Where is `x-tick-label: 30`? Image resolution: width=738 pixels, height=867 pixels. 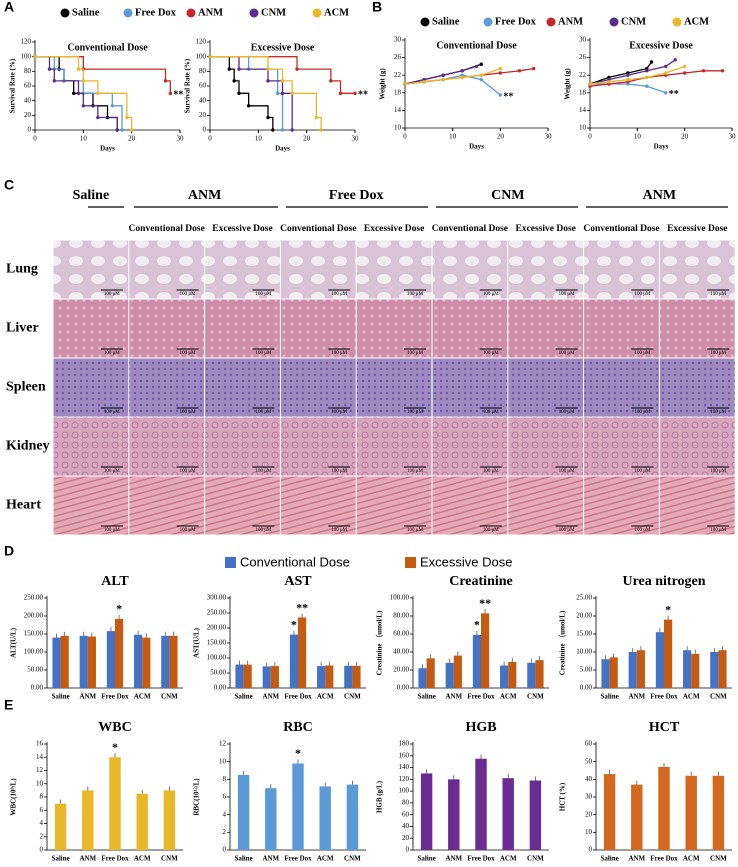 x-tick-label: 30 is located at coordinates (356, 139).